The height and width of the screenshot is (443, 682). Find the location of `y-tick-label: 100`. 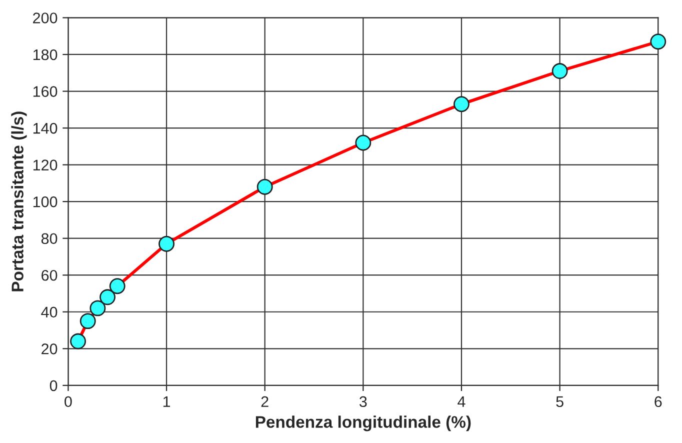

y-tick-label: 100 is located at coordinates (45, 202).